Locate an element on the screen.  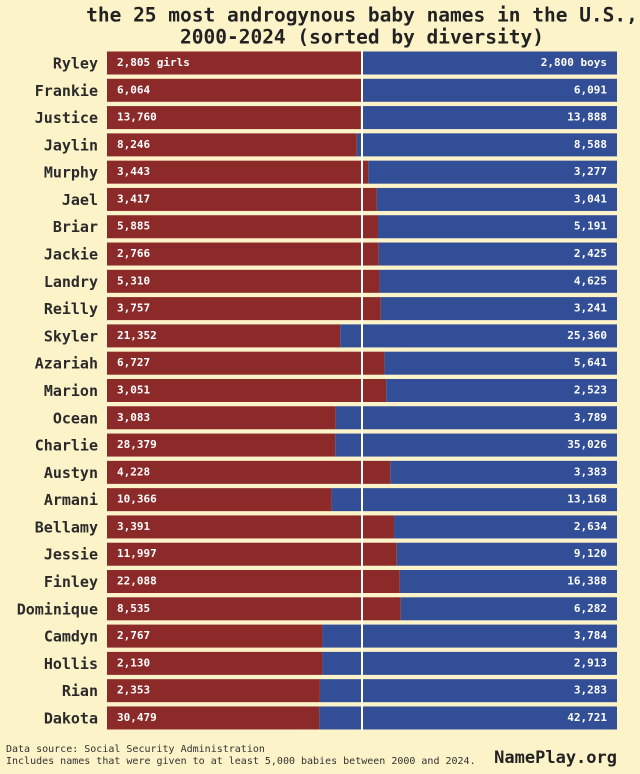
category-label: Azariah is located at coordinates (66, 364).